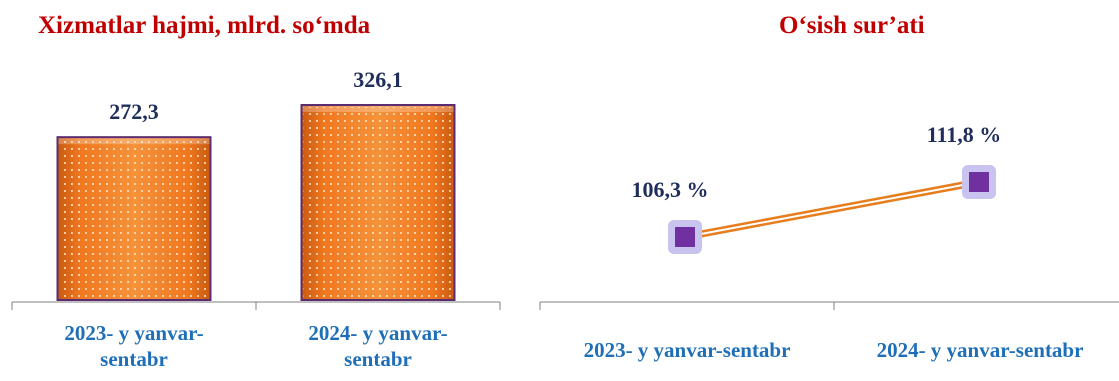 The height and width of the screenshot is (381, 1119). I want to click on growth-line-inner, so click(832, 209).